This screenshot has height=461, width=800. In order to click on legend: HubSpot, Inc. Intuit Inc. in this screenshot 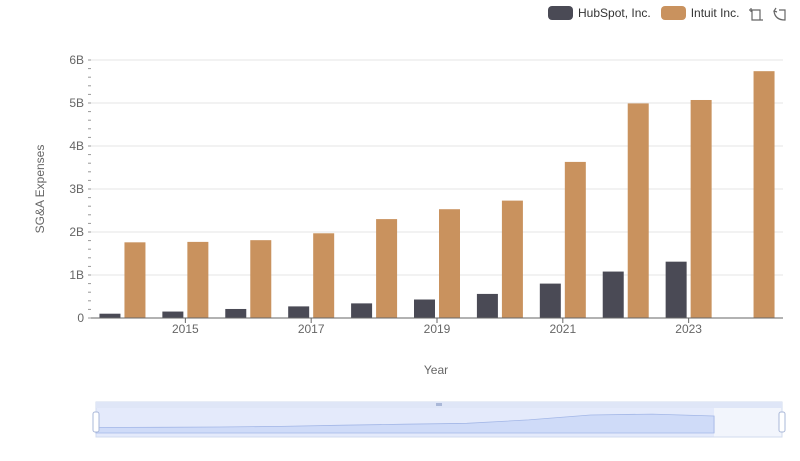, I will do `click(648, 13)`.